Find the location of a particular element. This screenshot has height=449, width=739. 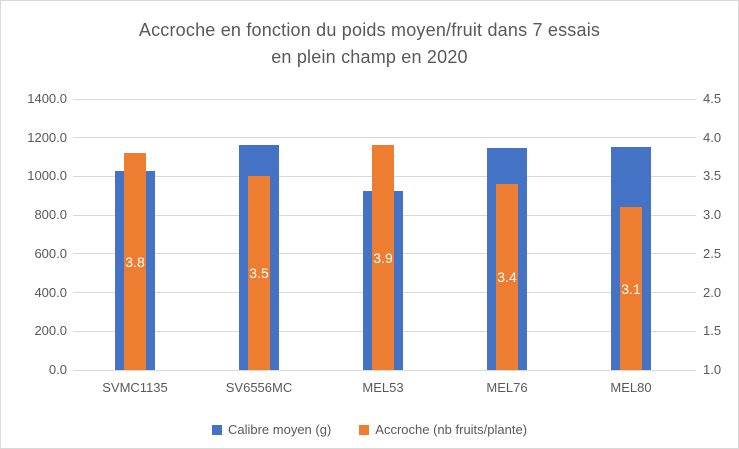

accroche-data-label: 3.8 is located at coordinates (135, 261).